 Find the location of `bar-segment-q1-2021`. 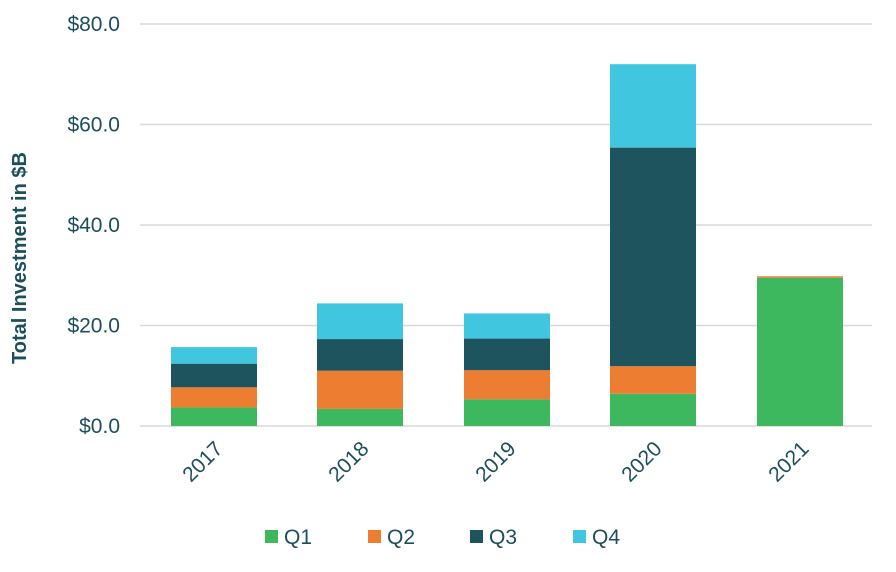

bar-segment-q1-2021 is located at coordinates (800, 351).